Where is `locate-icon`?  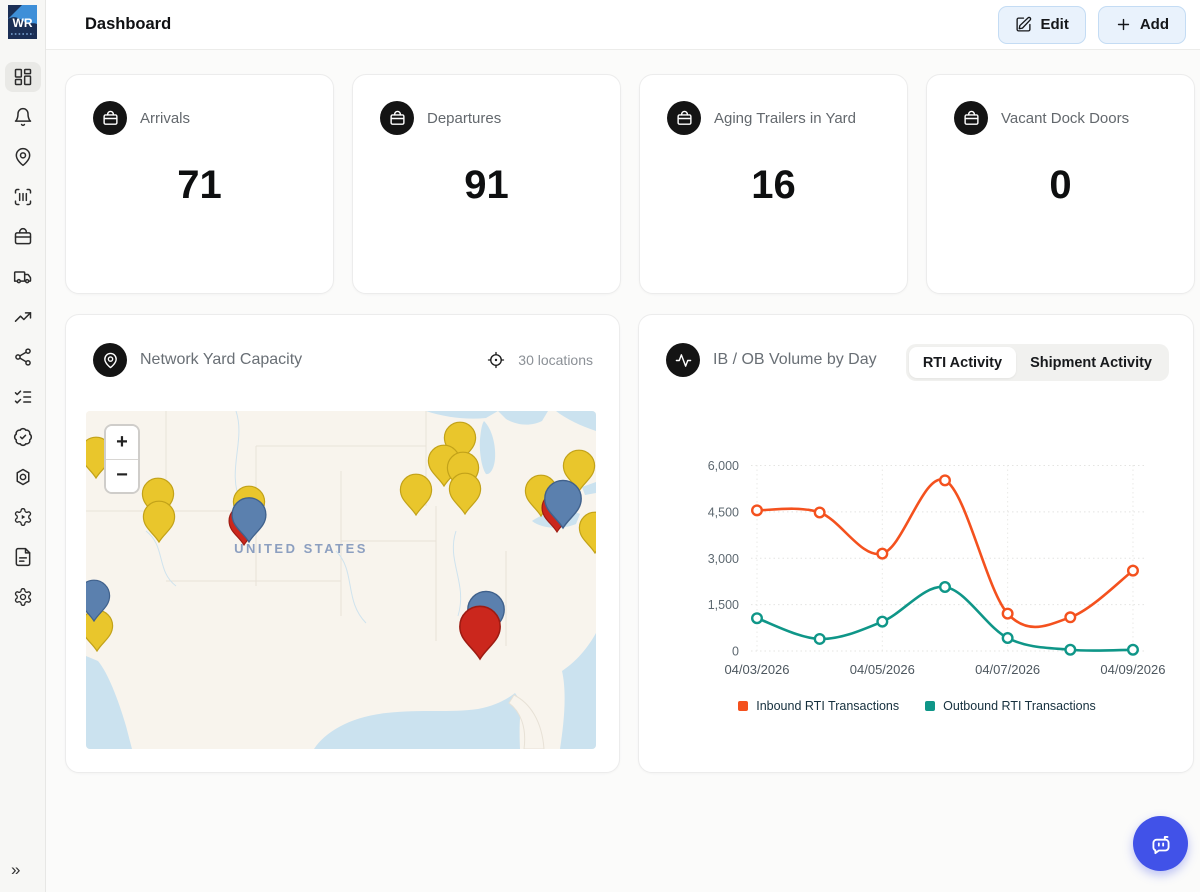 locate-icon is located at coordinates (496, 360).